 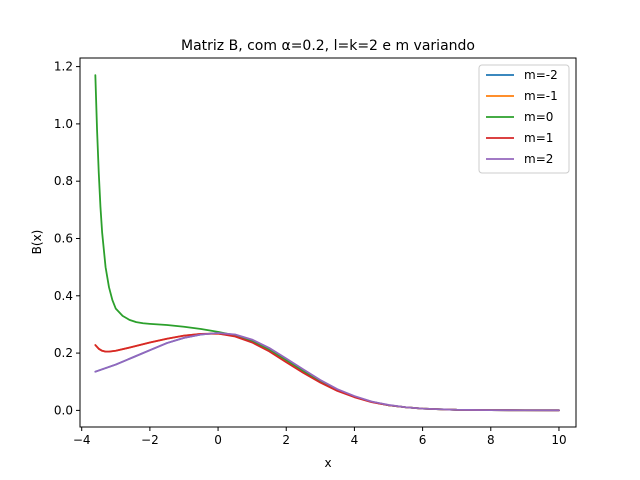 I want to click on x-tick-label: 0, so click(x=218, y=440).